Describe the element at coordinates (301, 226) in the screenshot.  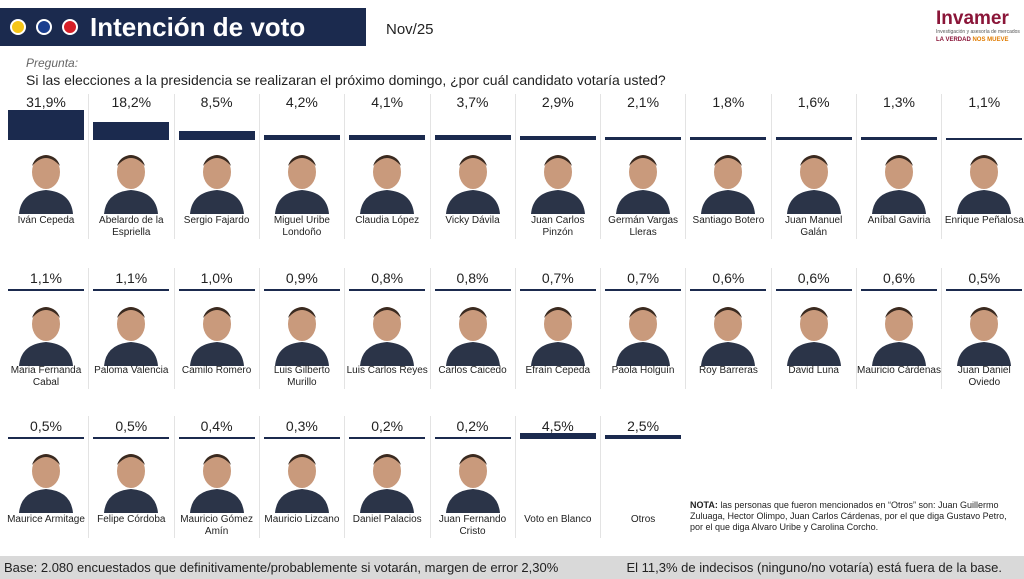
I see `candidate-name: Miguel Uribe Londoño` at that location.